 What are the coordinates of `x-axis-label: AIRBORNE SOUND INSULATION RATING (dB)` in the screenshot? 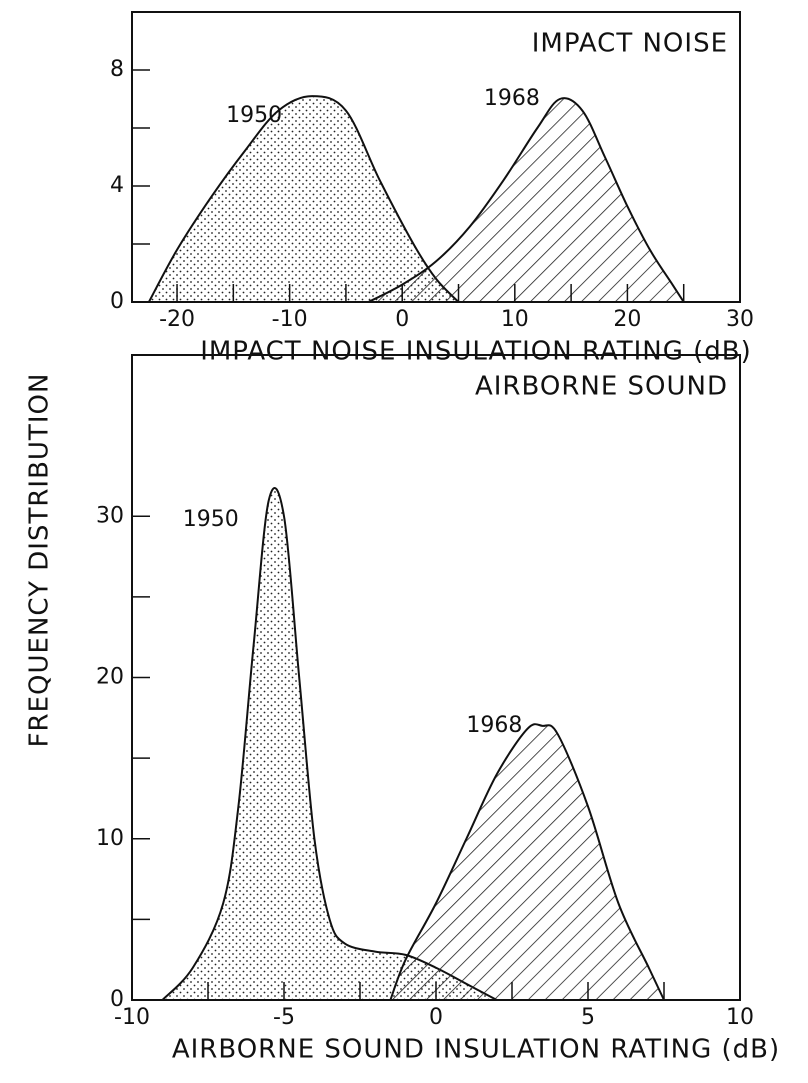 It's located at (476, 1050).